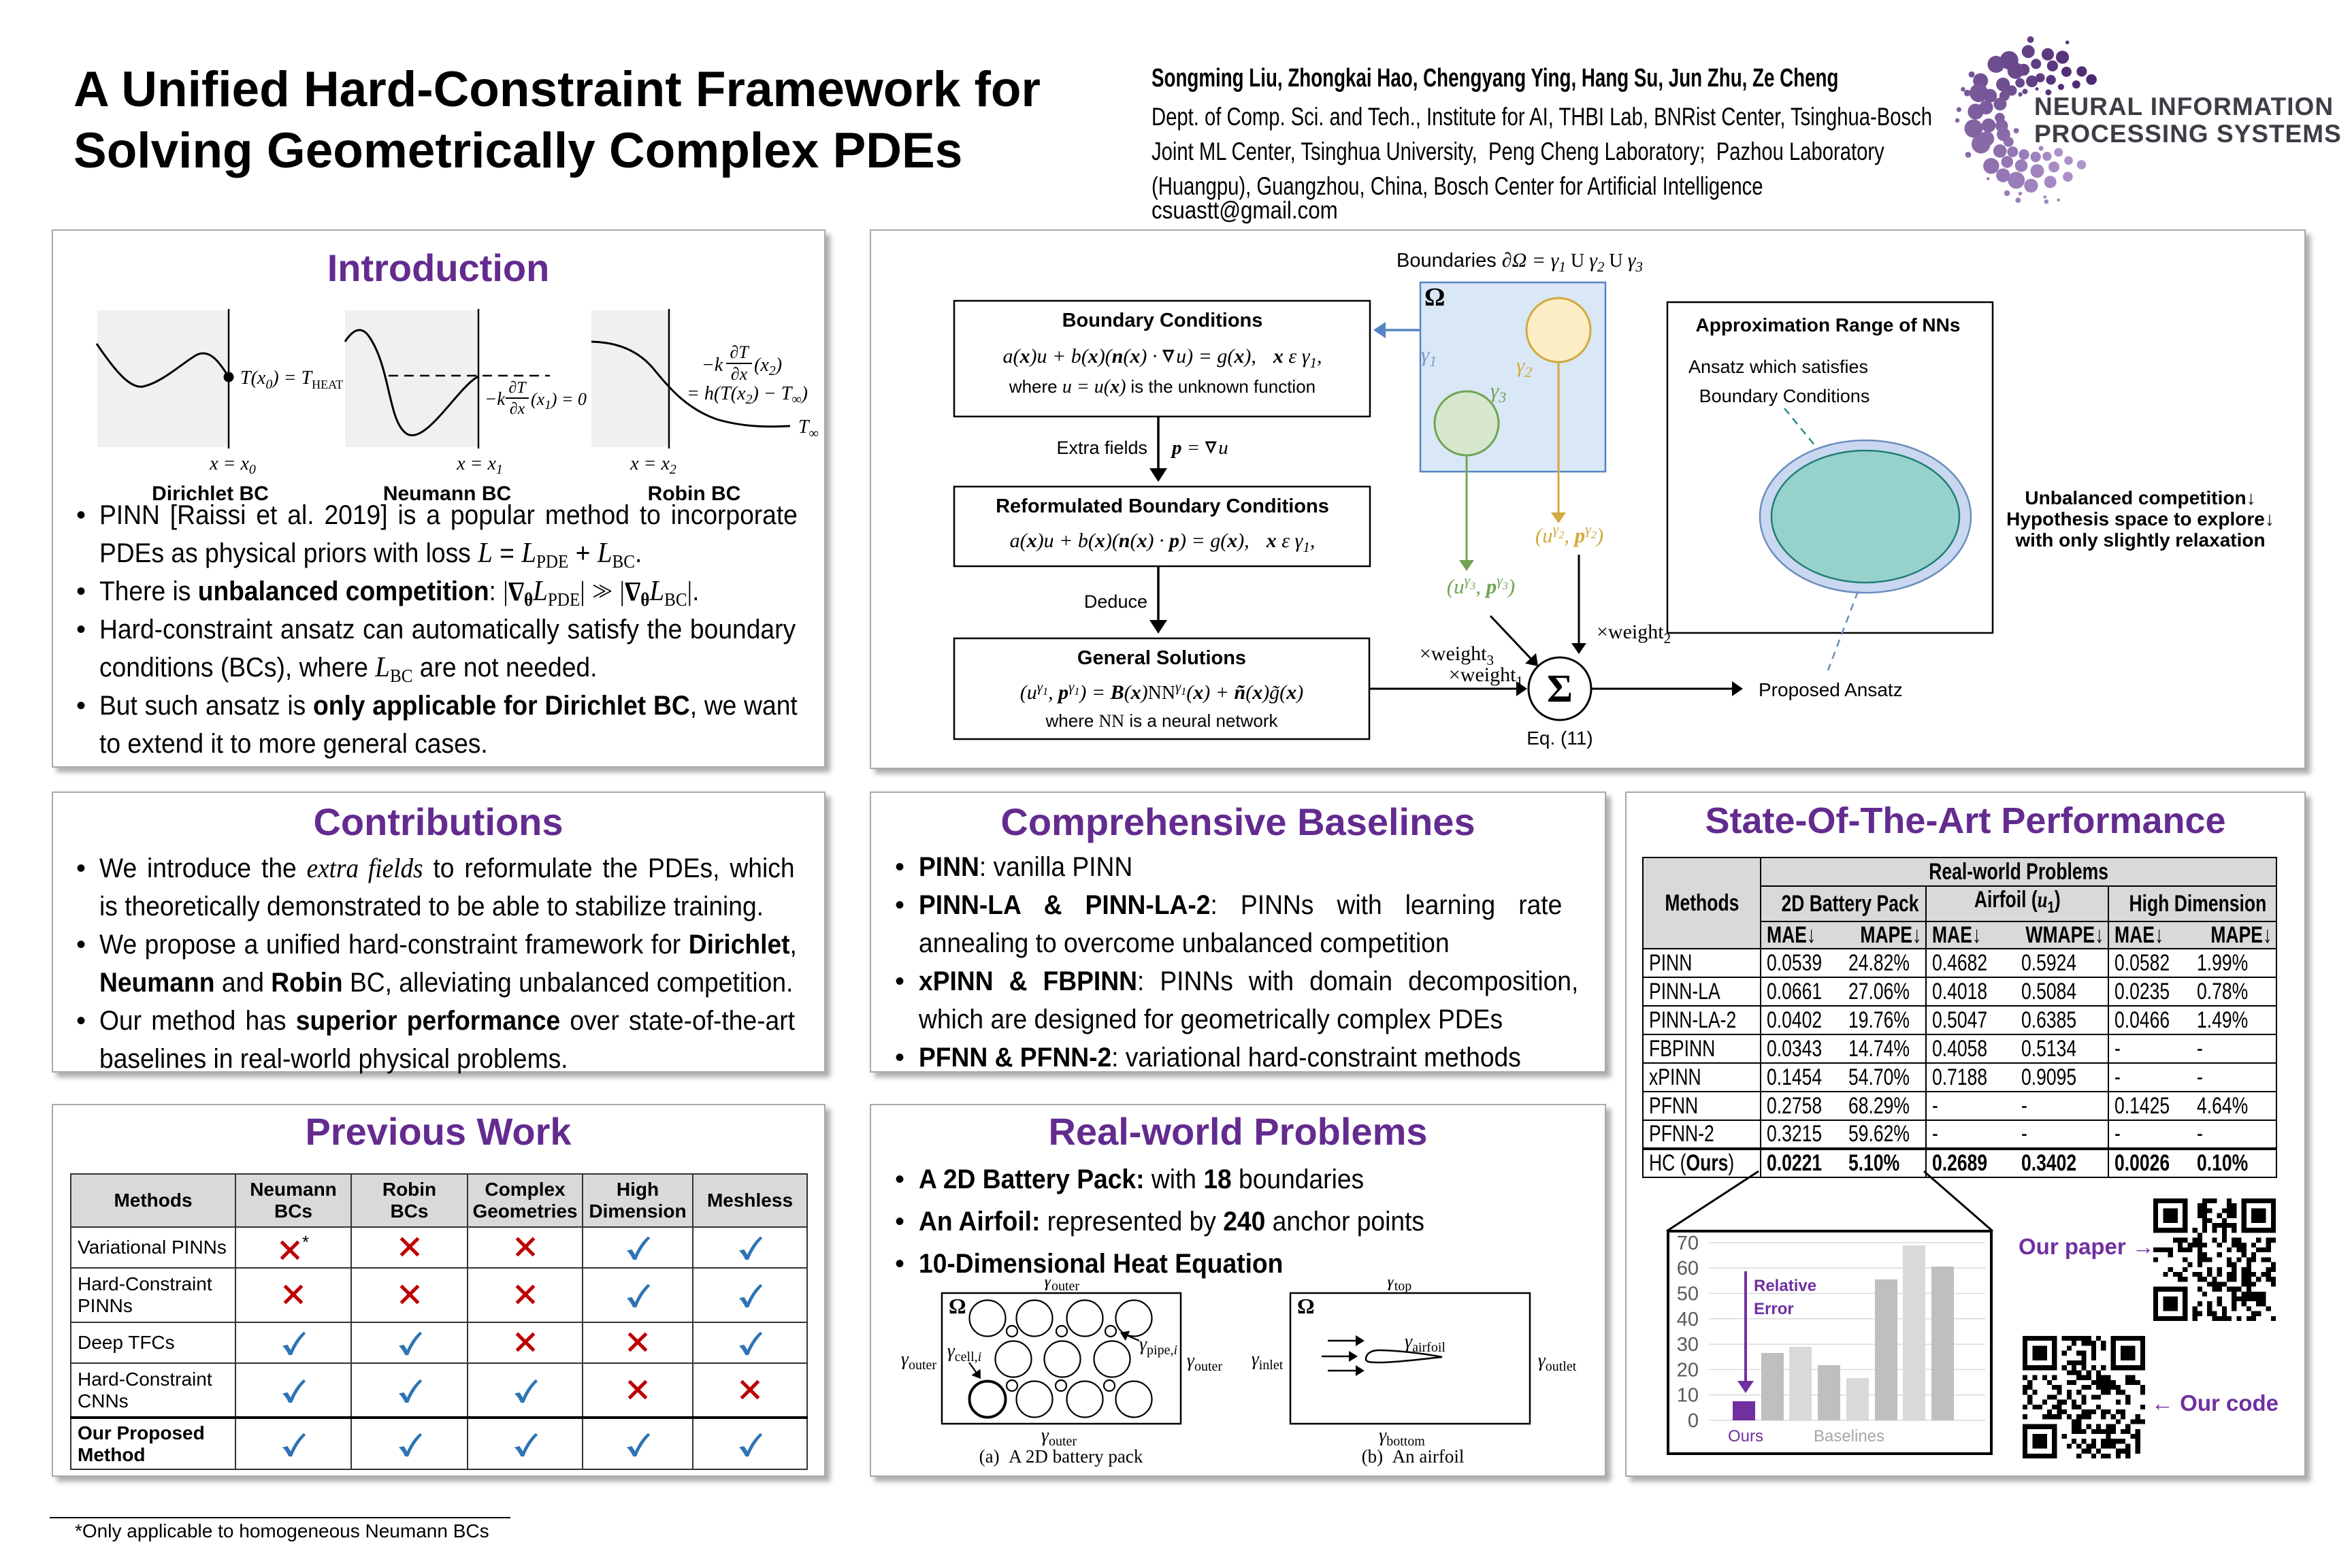 Image resolution: width=2352 pixels, height=1568 pixels. I want to click on svg-text: T(x0) = THEAT, so click(292, 380).